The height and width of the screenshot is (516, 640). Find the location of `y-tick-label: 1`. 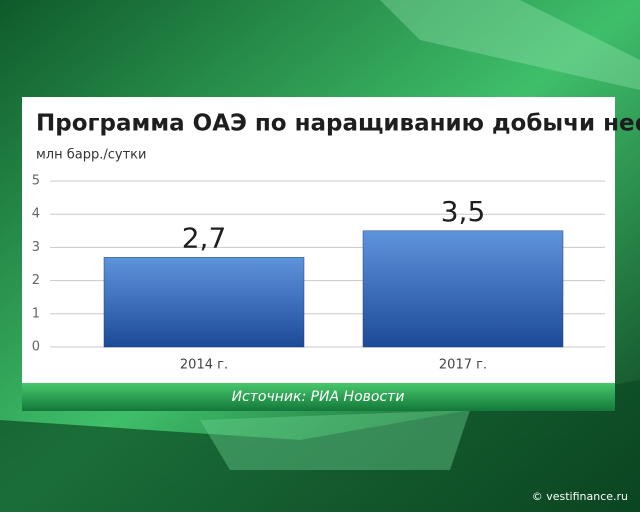

y-tick-label: 1 is located at coordinates (36, 313).